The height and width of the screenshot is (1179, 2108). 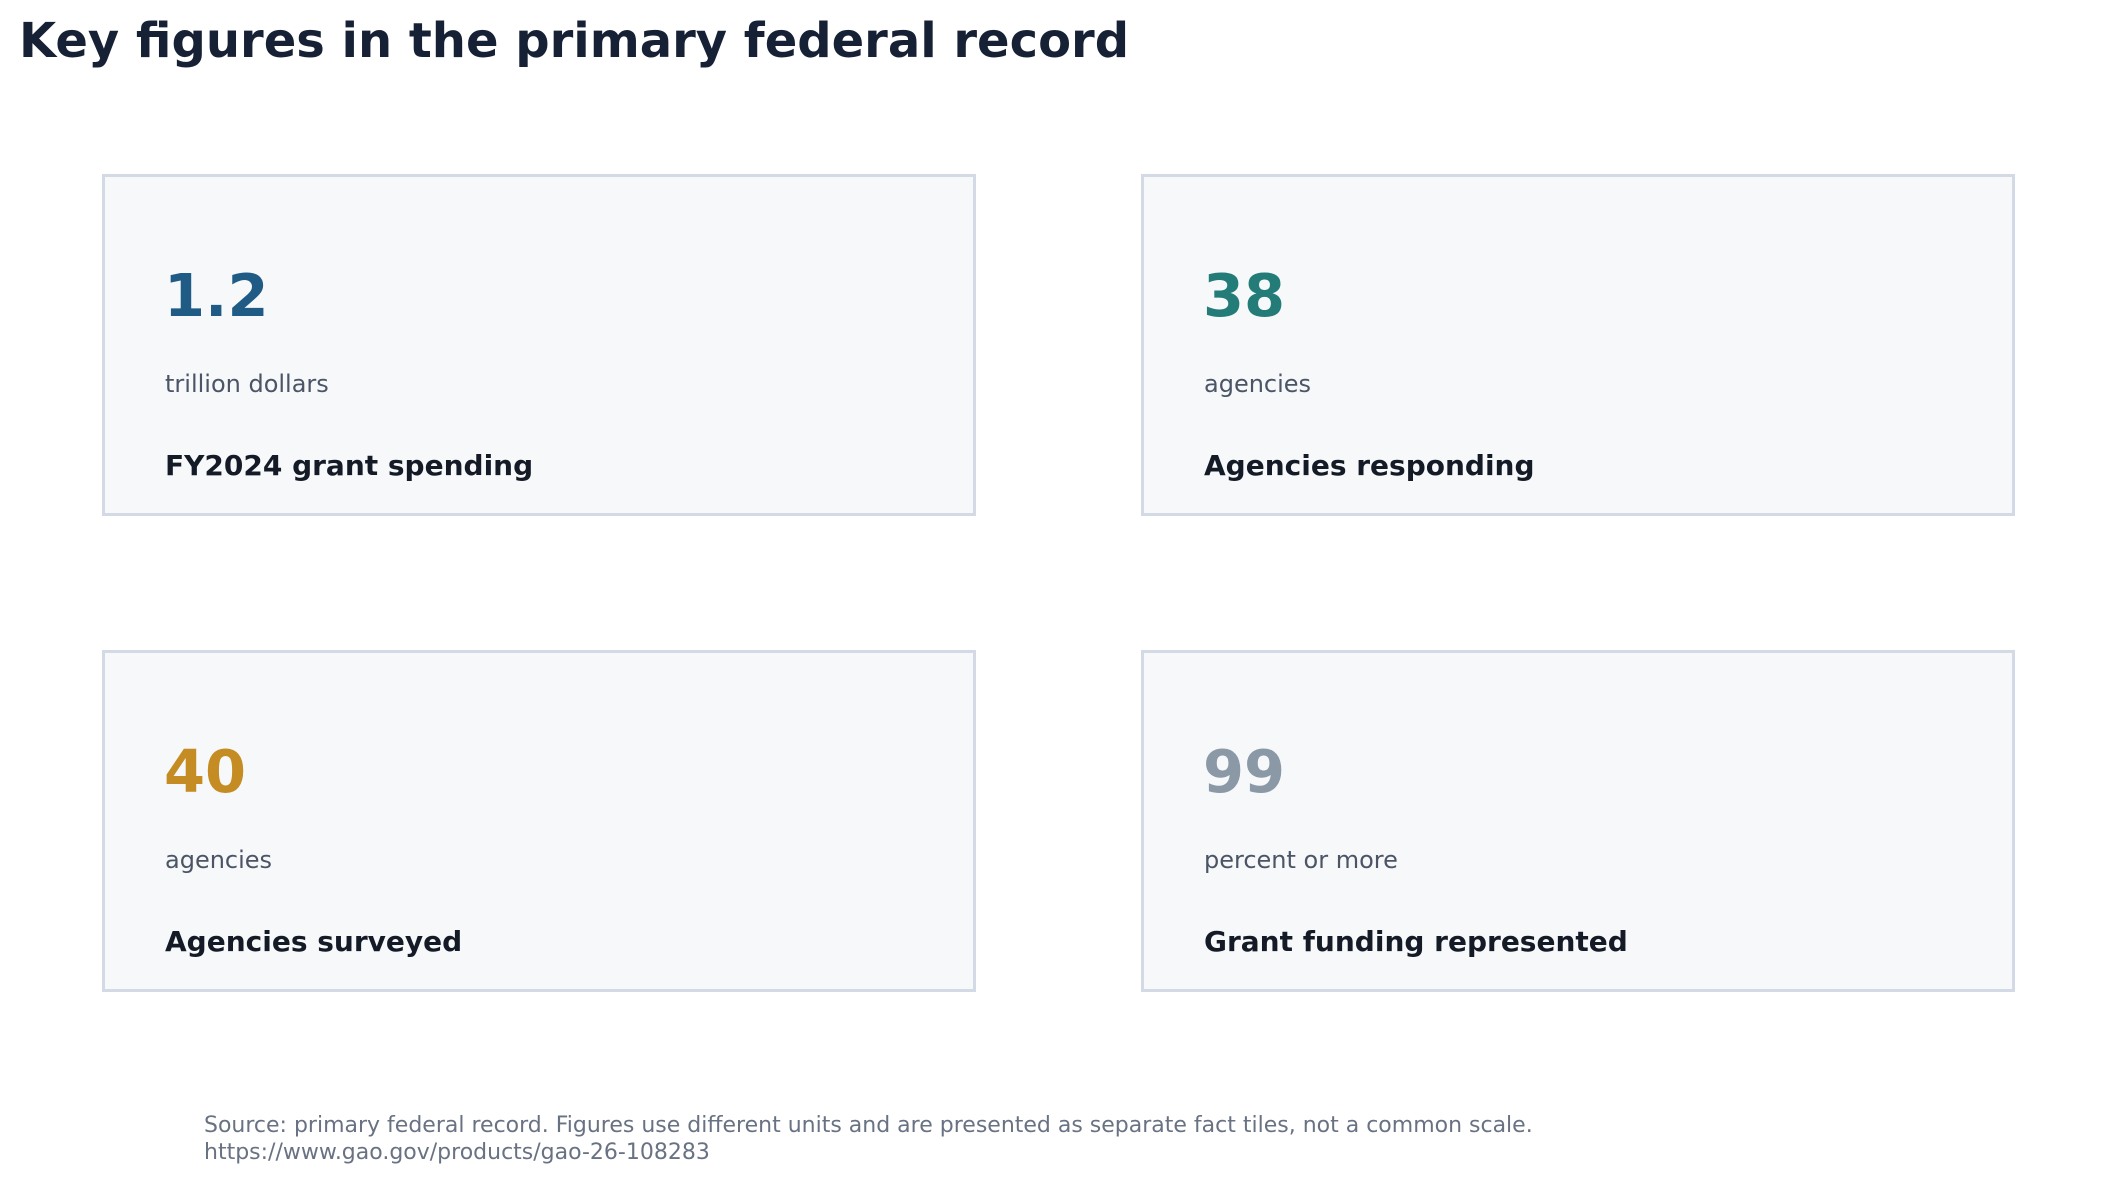 I want to click on tile-label: Grant funding represented, so click(x=1416, y=941).